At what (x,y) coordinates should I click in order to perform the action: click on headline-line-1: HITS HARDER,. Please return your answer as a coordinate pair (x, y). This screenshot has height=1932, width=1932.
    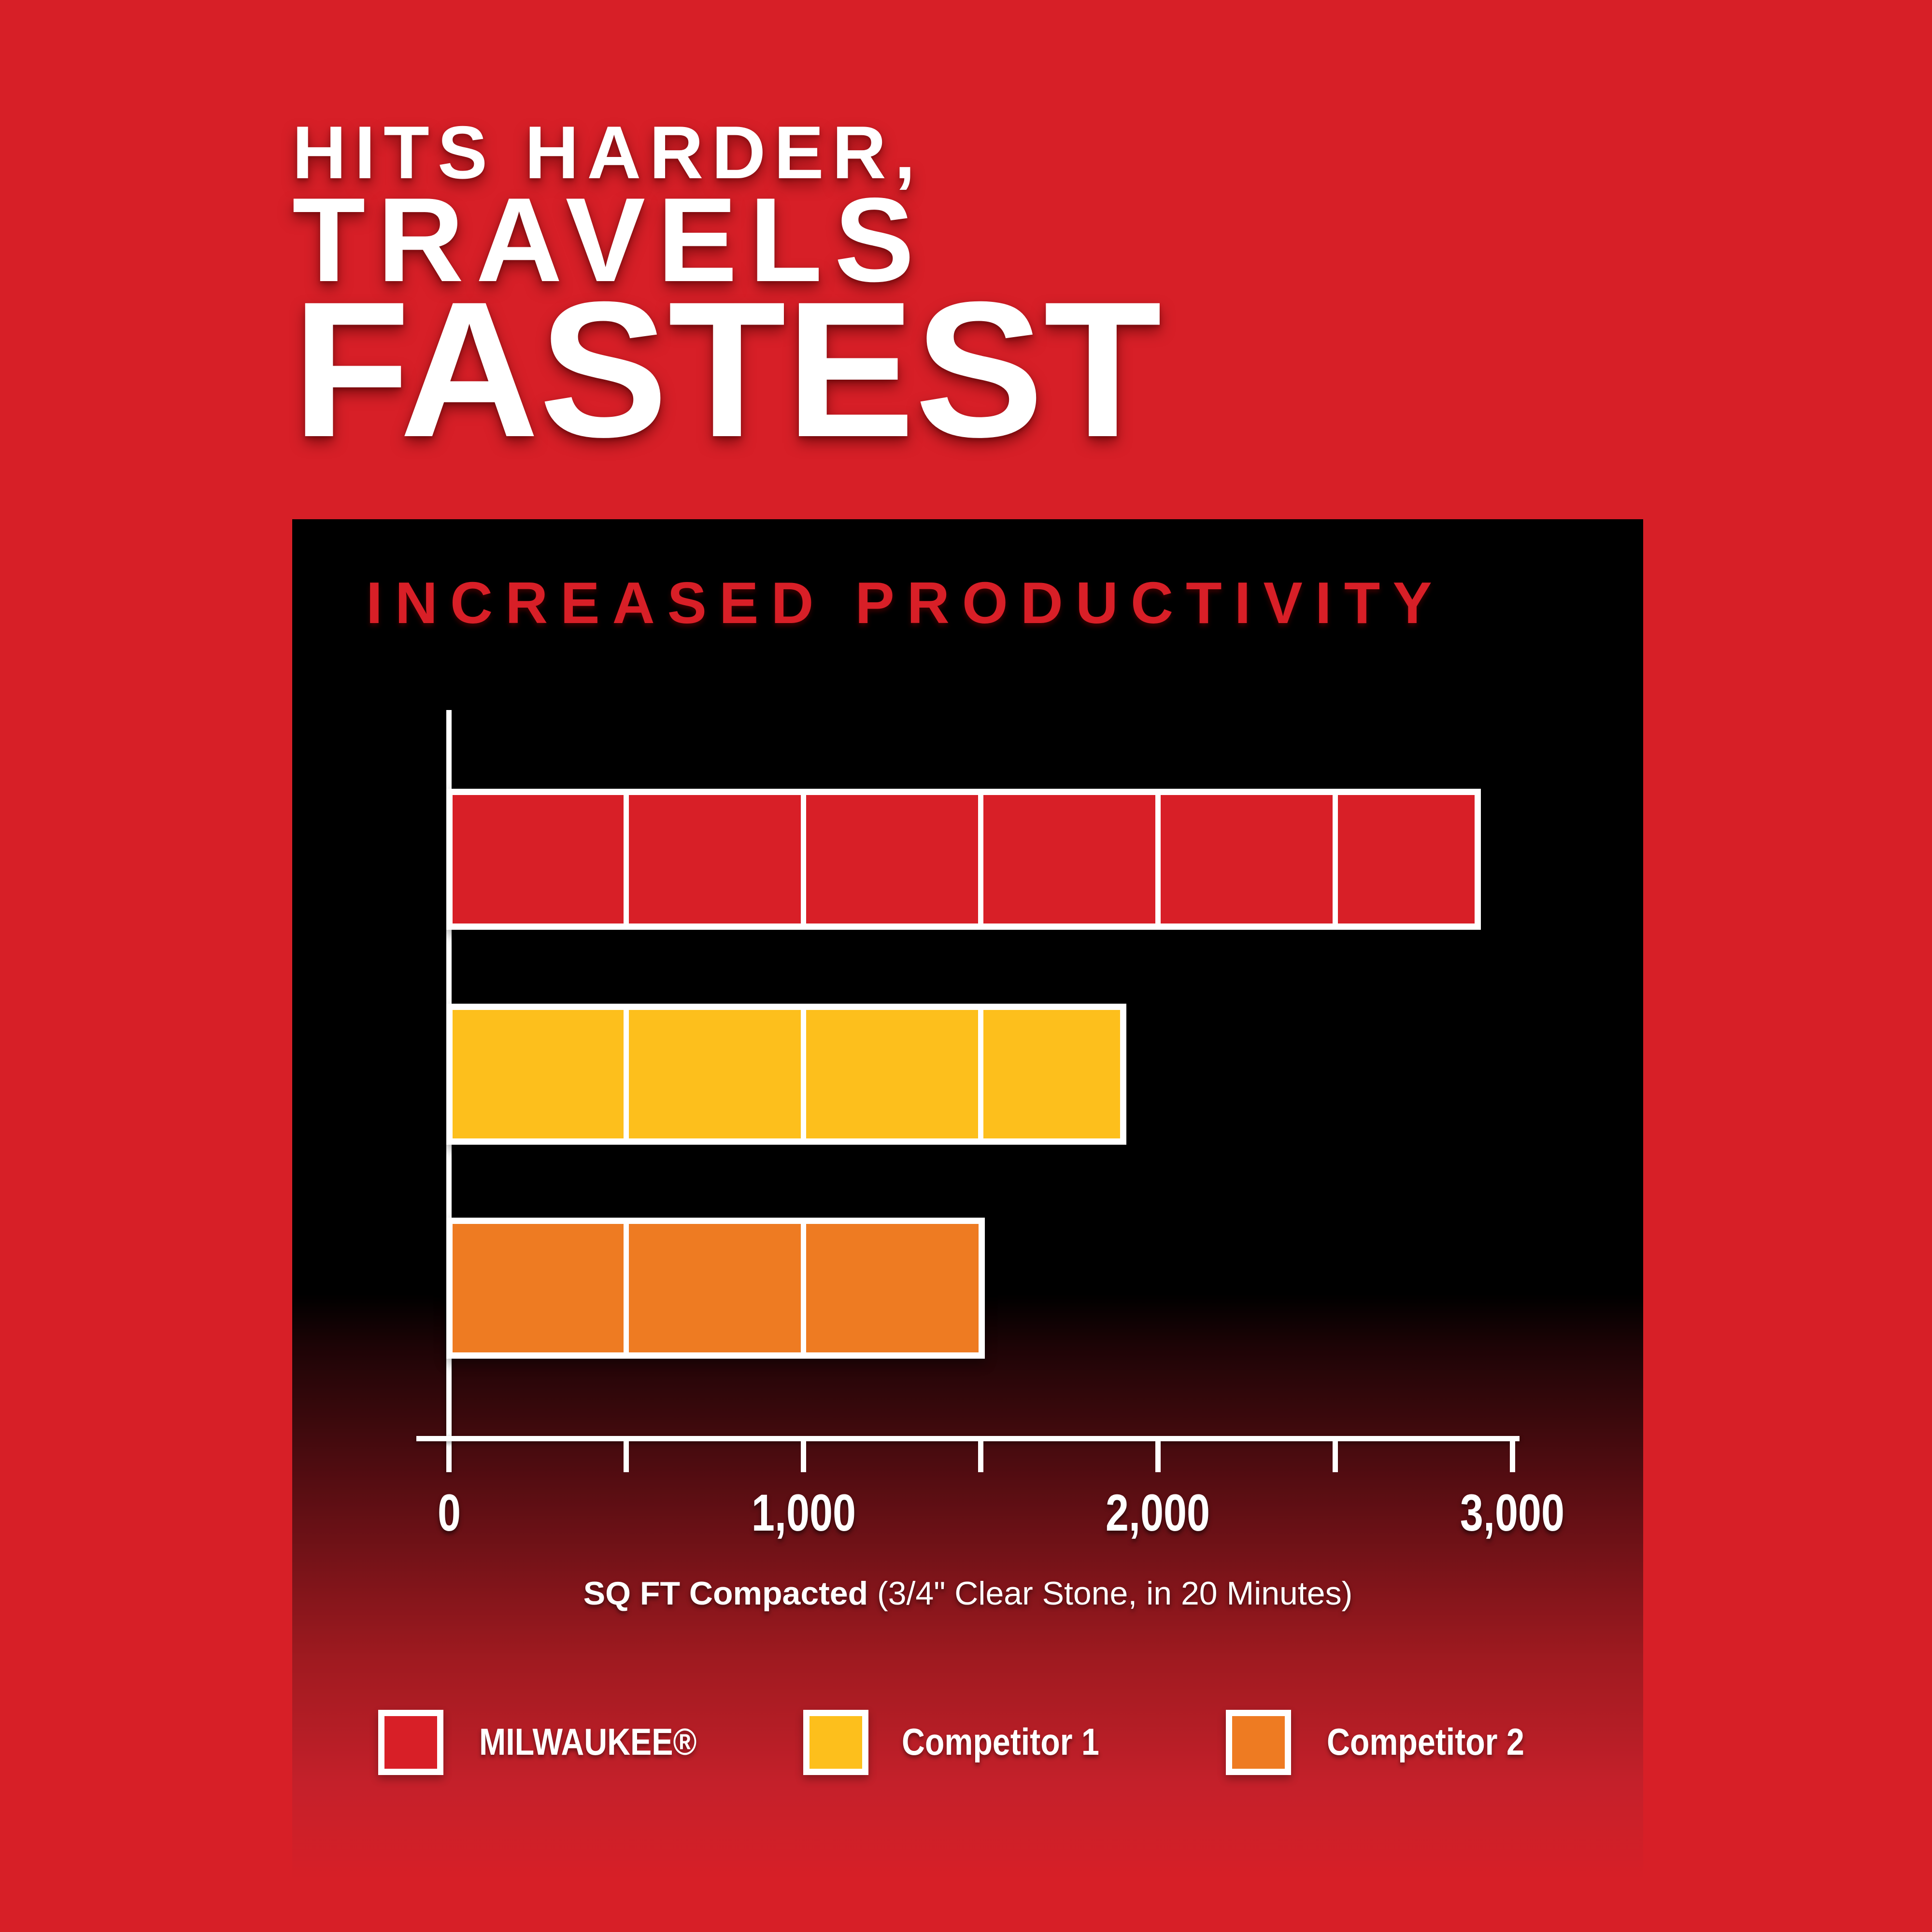
    Looking at the image, I should click on (607, 152).